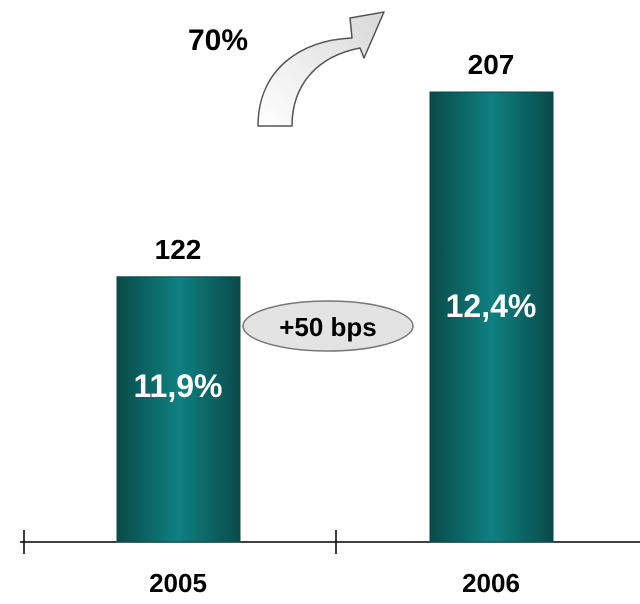 The width and height of the screenshot is (640, 604). What do you see at coordinates (178, 583) in the screenshot?
I see `category-label-2005: 2005` at bounding box center [178, 583].